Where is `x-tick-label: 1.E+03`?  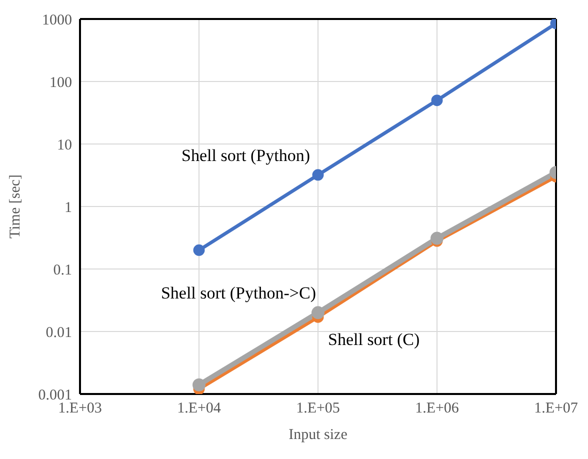 x-tick-label: 1.E+03 is located at coordinates (80, 408).